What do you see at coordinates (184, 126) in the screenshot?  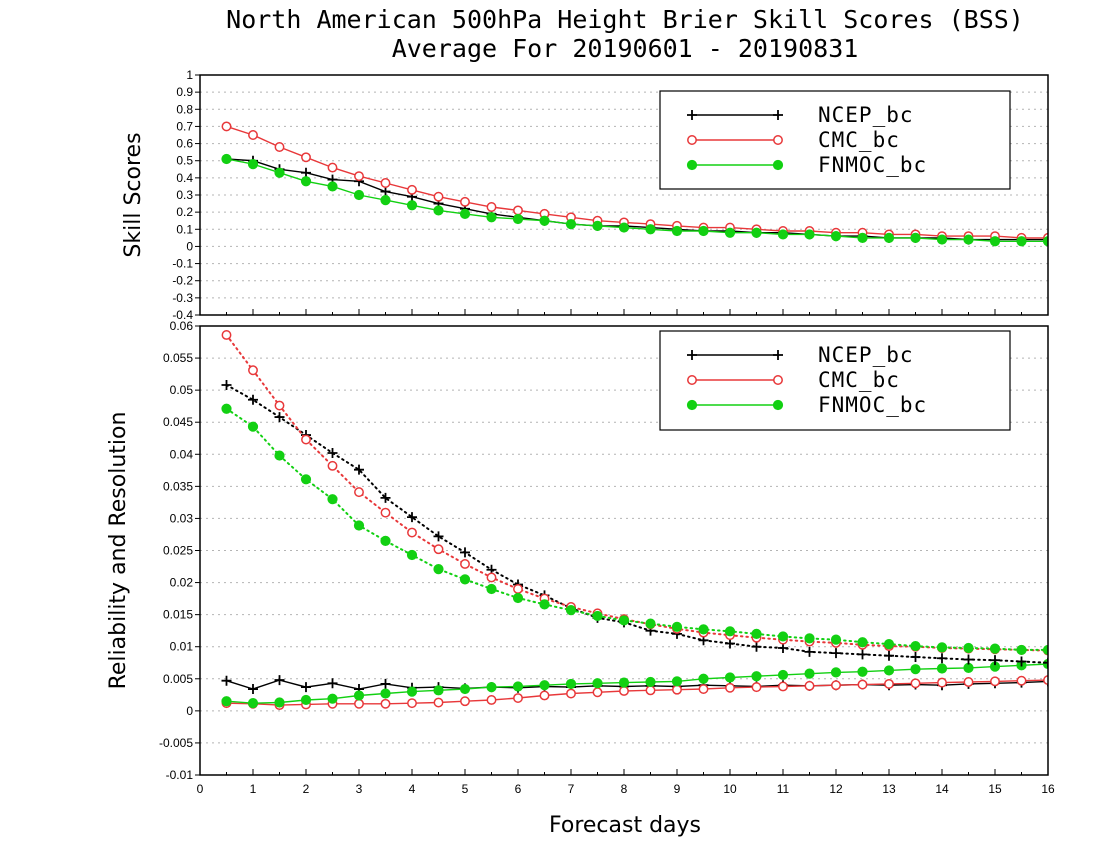 I see `y-tick-label: 0.7` at bounding box center [184, 126].